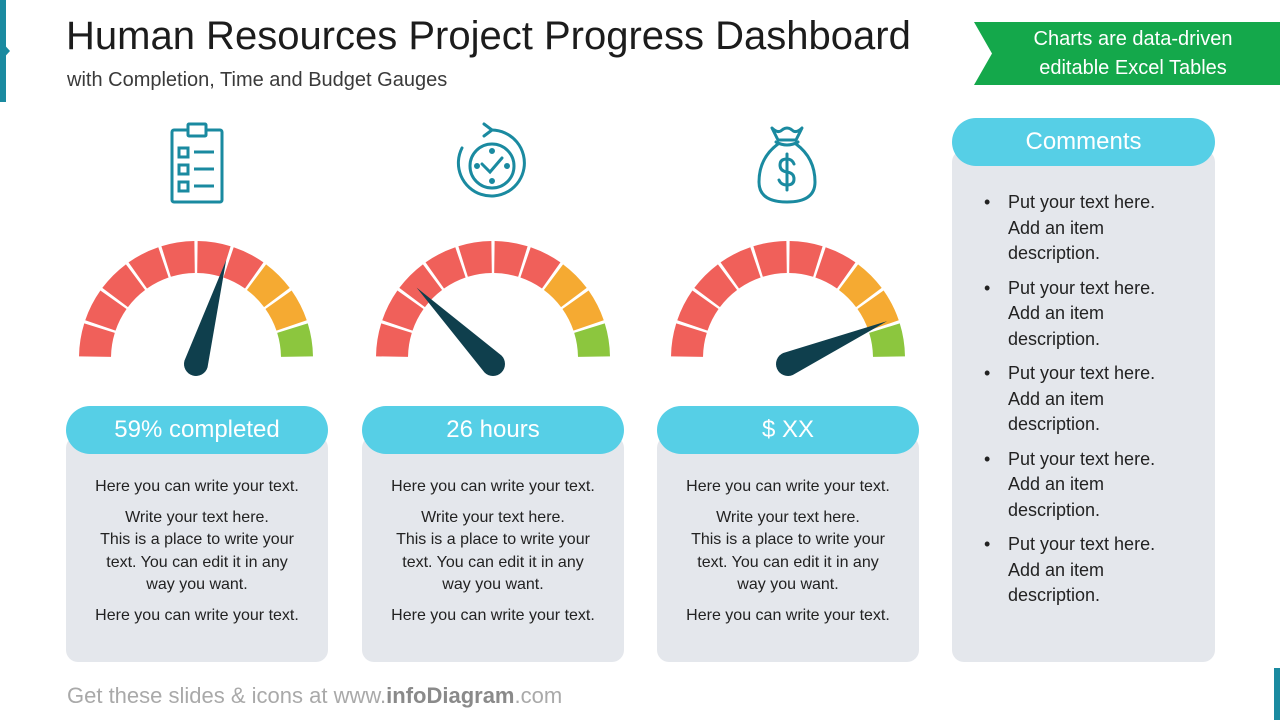 Image resolution: width=1280 pixels, height=720 pixels. I want to click on time-label: 26 hours, so click(493, 430).